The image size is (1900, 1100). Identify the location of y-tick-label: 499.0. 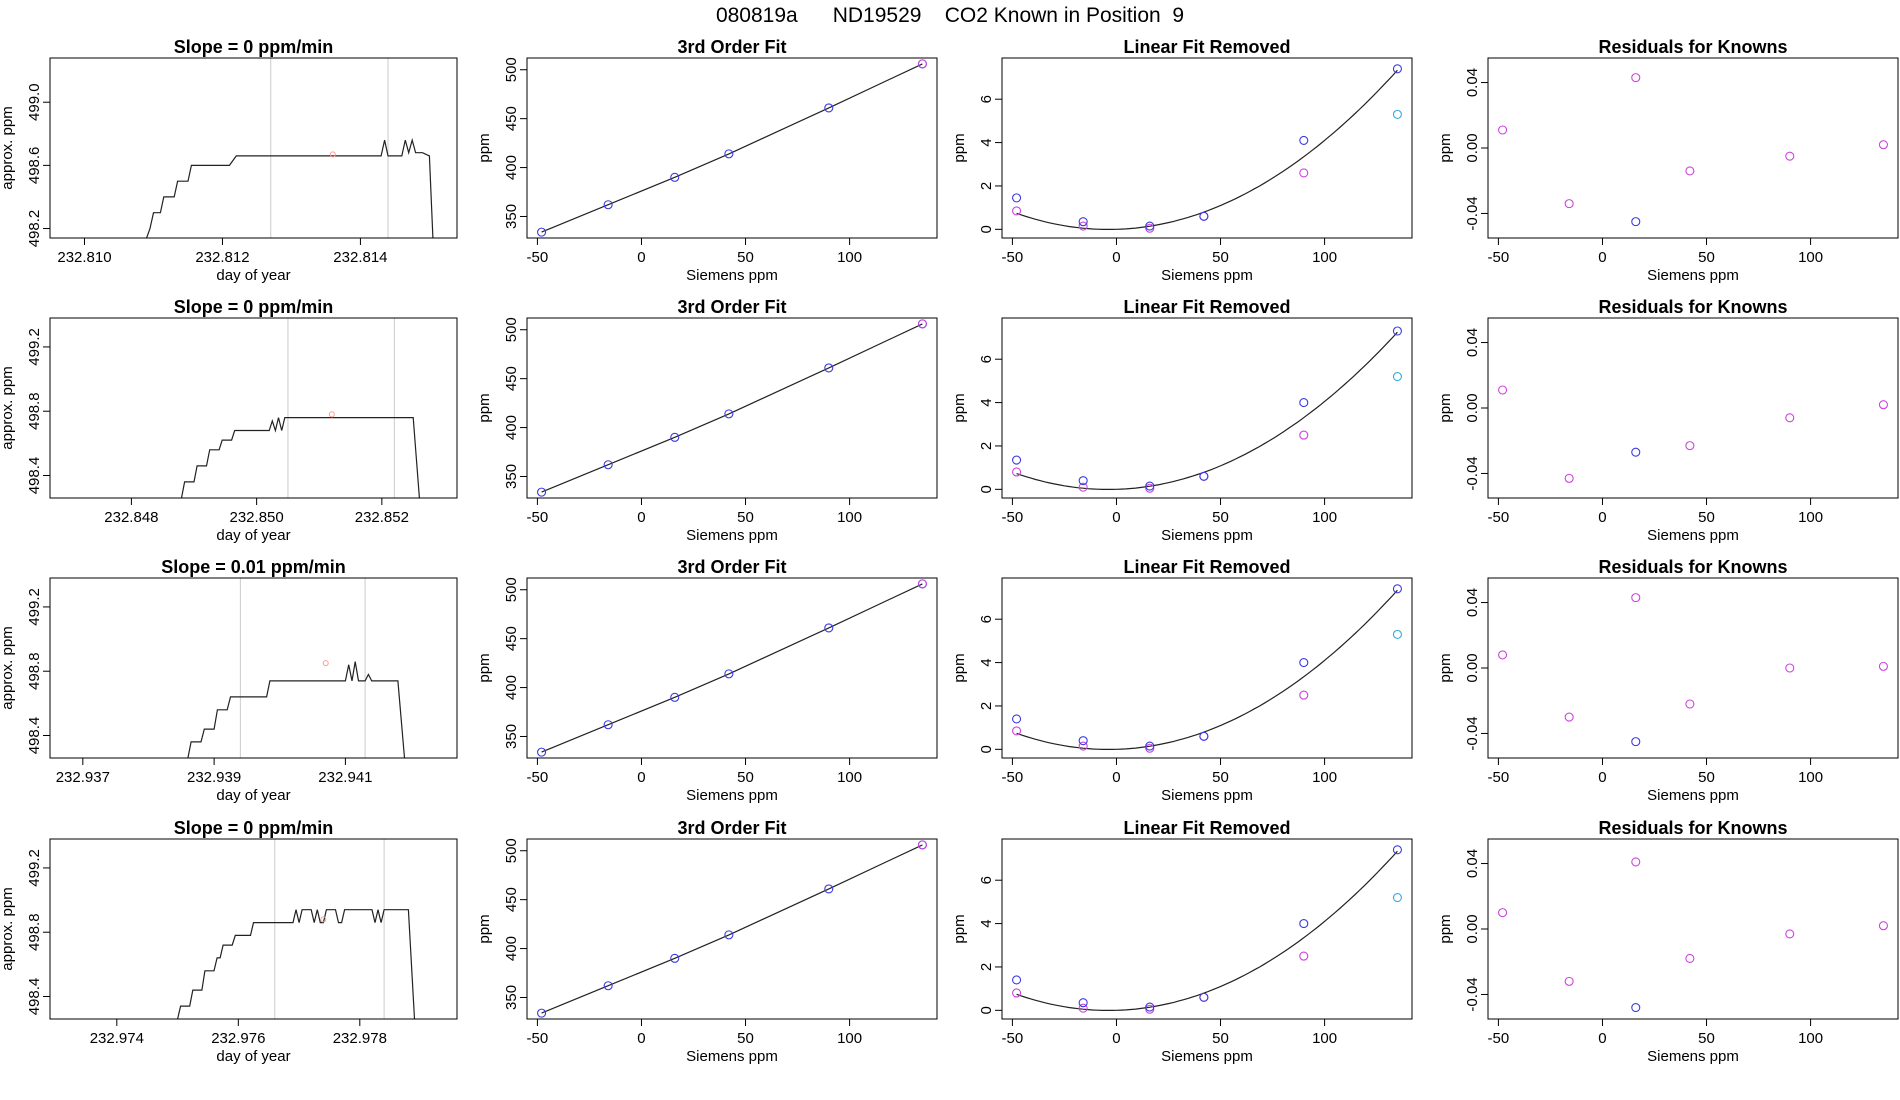
(34, 102).